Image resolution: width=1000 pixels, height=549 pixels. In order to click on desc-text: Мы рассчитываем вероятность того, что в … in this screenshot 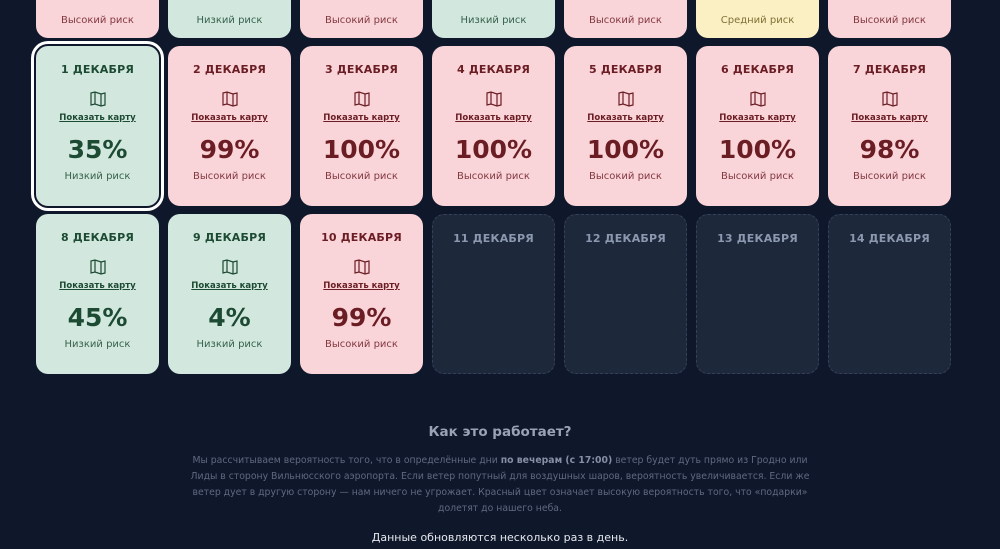, I will do `click(346, 460)`.